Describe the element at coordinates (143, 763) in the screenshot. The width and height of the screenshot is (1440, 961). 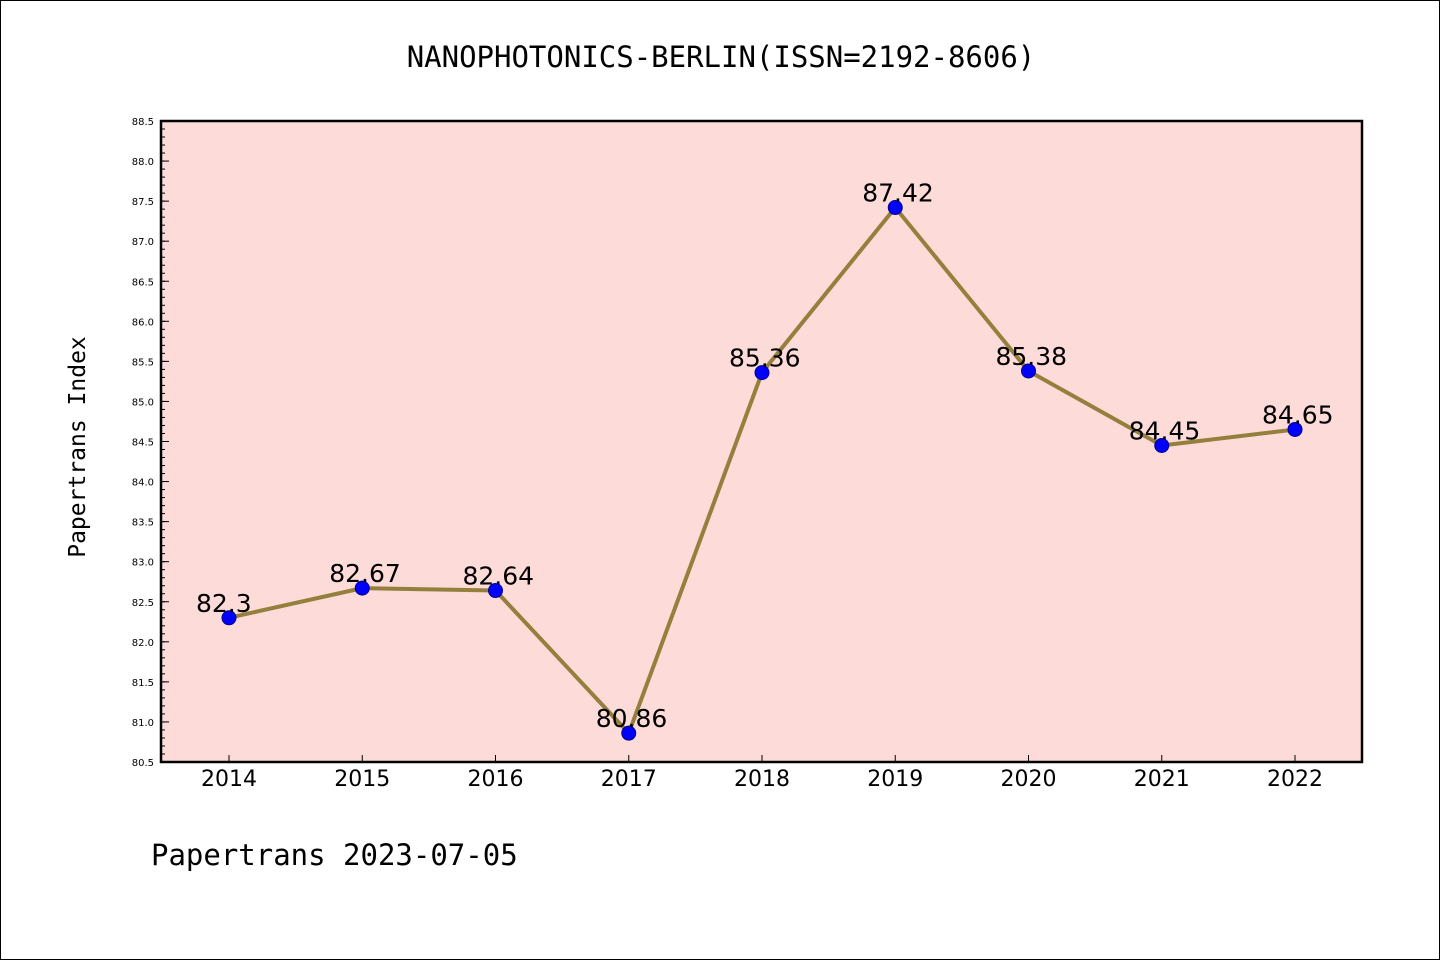
I see `y-tick-label: 80.5` at that location.